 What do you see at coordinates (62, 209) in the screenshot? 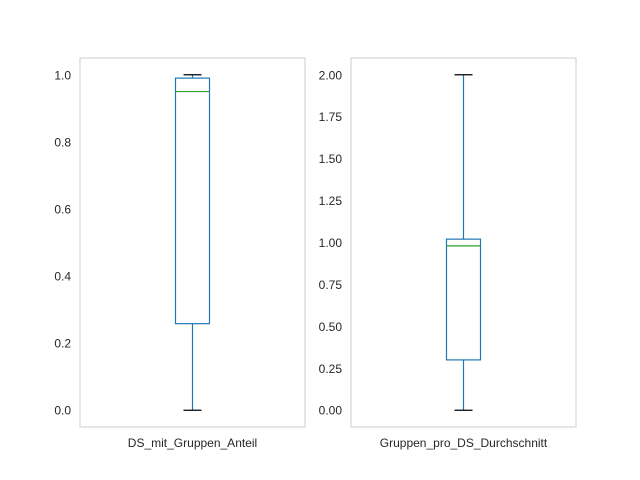
I see `y-tick-label: 0.6` at bounding box center [62, 209].